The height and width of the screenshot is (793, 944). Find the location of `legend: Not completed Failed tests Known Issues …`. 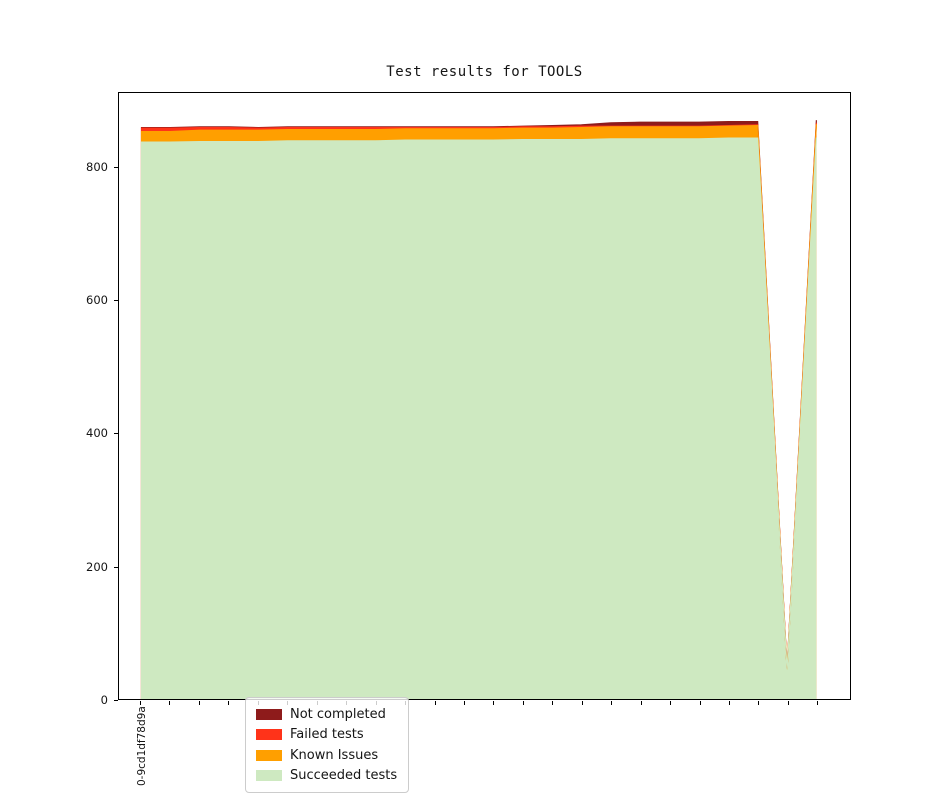

legend: Not completed Failed tests Known Issues … is located at coordinates (327, 745).